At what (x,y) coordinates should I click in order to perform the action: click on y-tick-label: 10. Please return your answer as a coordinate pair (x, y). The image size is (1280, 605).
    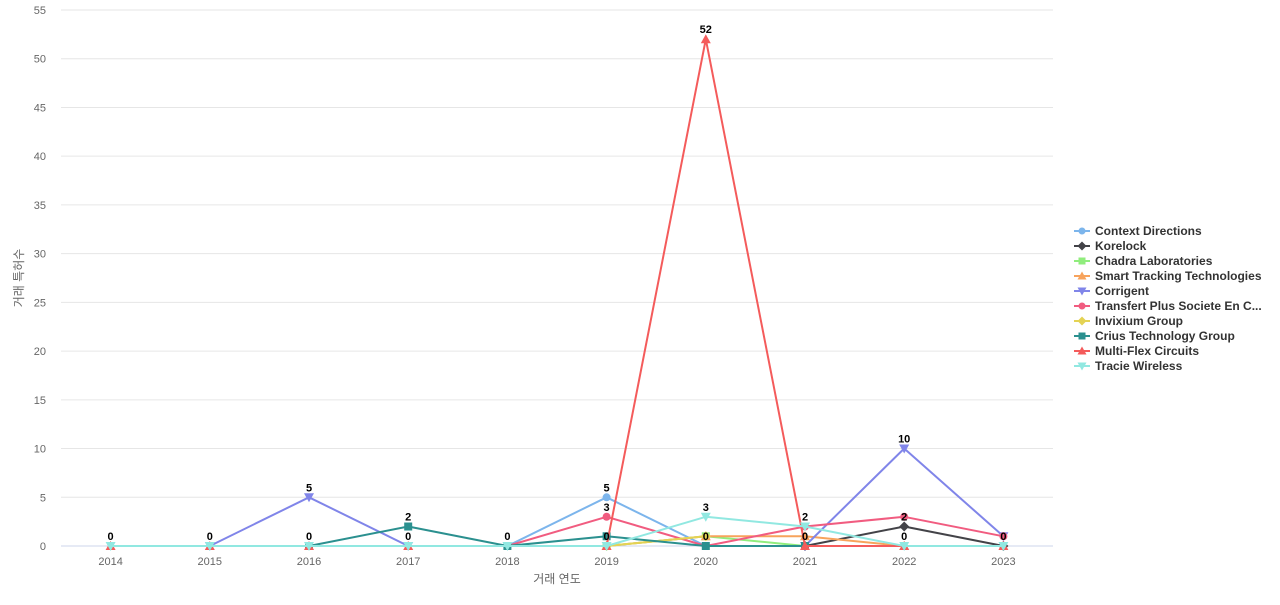
    Looking at the image, I should click on (40, 450).